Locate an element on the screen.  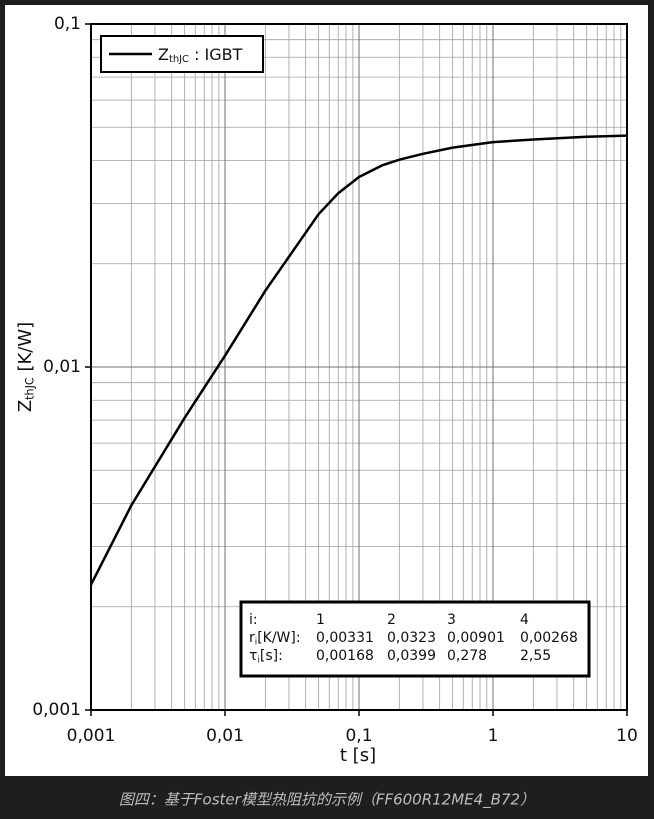
table-row-label-rest: [s]: is located at coordinates (271, 656).